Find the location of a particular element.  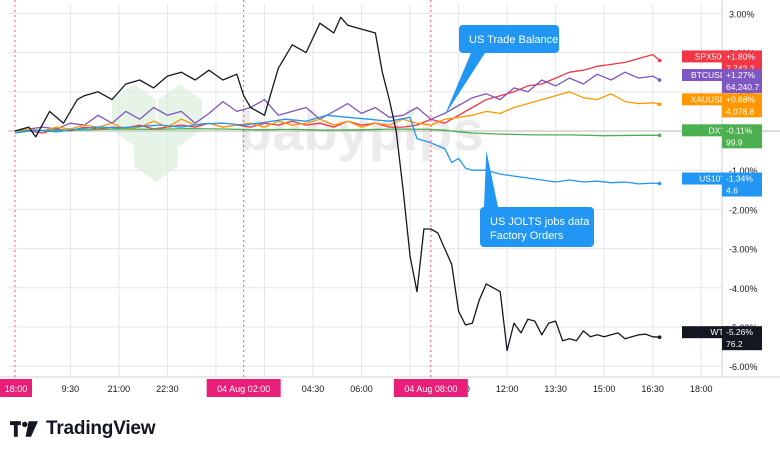

series-name: WTI is located at coordinates (718, 332).